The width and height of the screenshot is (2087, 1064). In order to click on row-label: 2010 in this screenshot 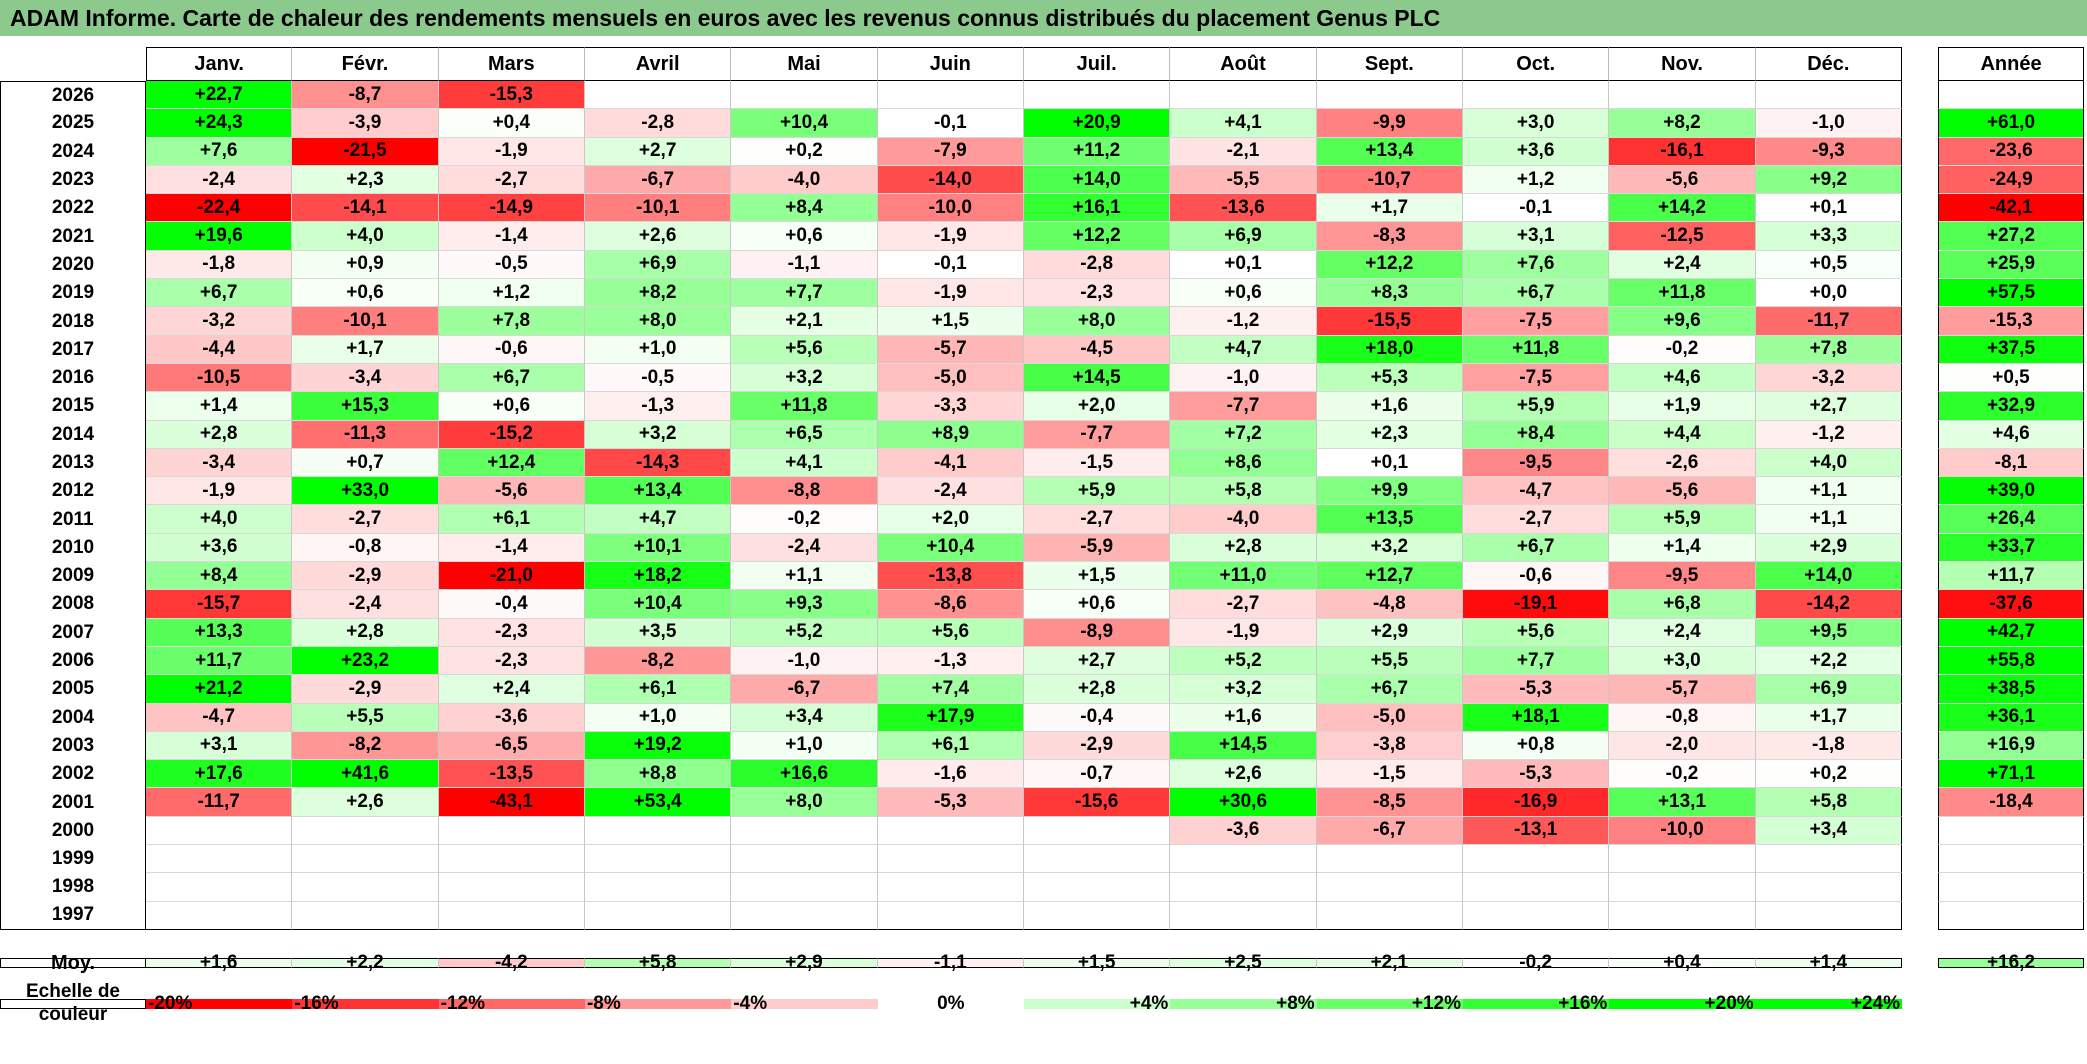, I will do `click(73, 548)`.